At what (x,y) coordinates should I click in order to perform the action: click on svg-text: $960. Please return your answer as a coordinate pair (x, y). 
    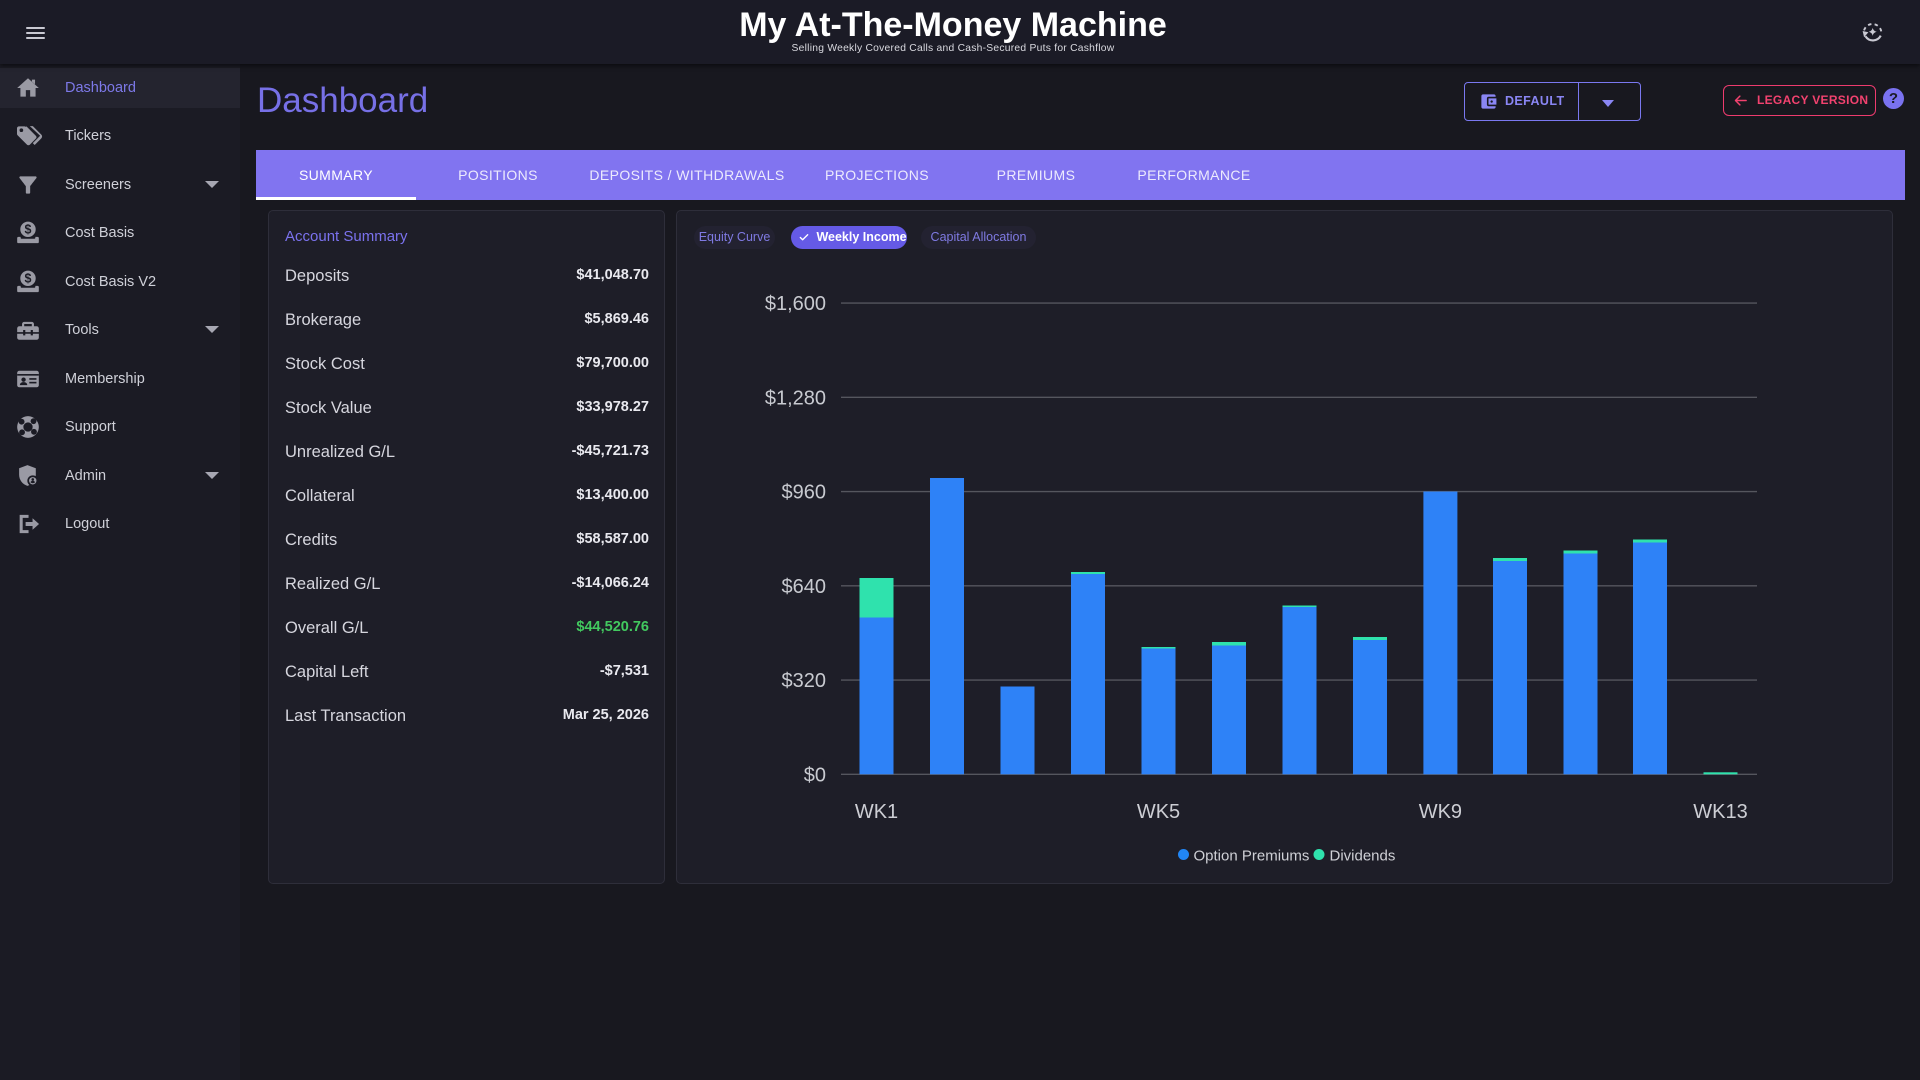
    Looking at the image, I should click on (804, 493).